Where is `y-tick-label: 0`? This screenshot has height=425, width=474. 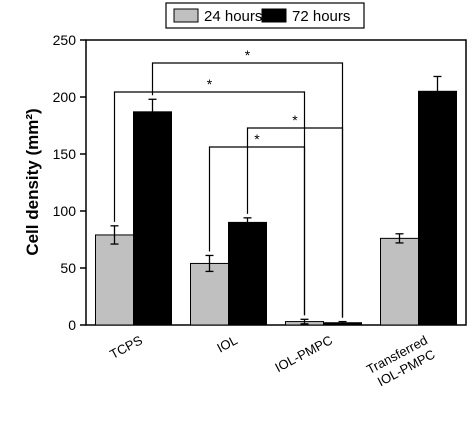
y-tick-label: 0 is located at coordinates (72, 325).